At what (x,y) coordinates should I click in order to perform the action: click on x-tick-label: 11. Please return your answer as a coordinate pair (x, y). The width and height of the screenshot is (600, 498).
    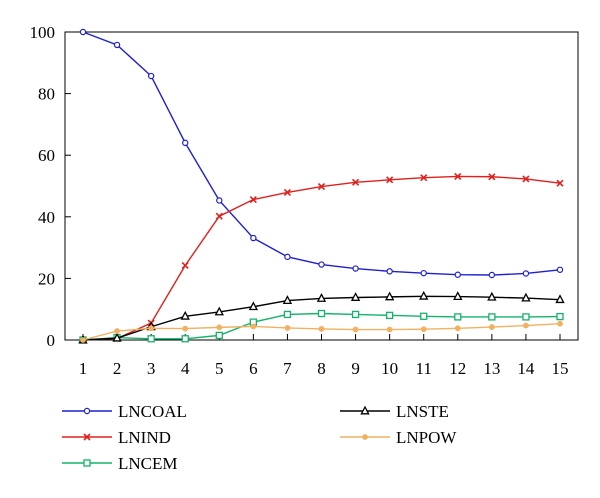
    Looking at the image, I should click on (424, 368).